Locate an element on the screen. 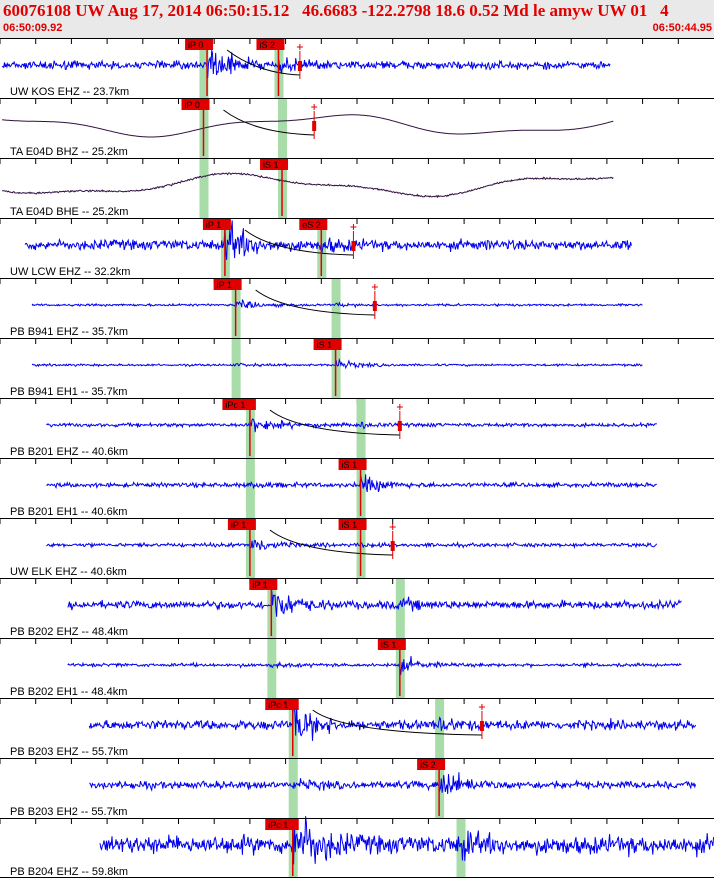  trace-row: iPc 1 PB B204 EHZ -- 59.8km is located at coordinates (357, 847).